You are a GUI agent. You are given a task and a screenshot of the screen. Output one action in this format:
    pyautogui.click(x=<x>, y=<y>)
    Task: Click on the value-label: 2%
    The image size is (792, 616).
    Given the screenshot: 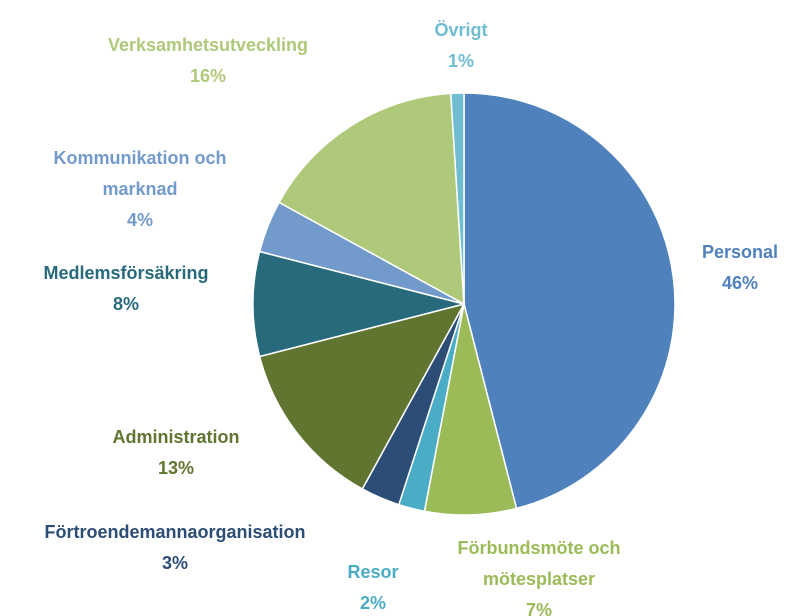 What is the action you would take?
    pyautogui.click(x=372, y=603)
    